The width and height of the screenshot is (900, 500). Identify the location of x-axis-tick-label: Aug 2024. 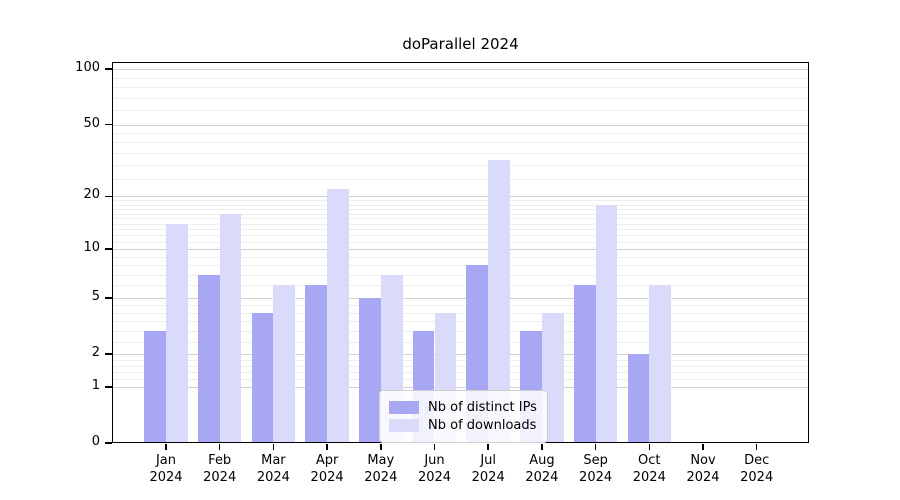
(542, 469).